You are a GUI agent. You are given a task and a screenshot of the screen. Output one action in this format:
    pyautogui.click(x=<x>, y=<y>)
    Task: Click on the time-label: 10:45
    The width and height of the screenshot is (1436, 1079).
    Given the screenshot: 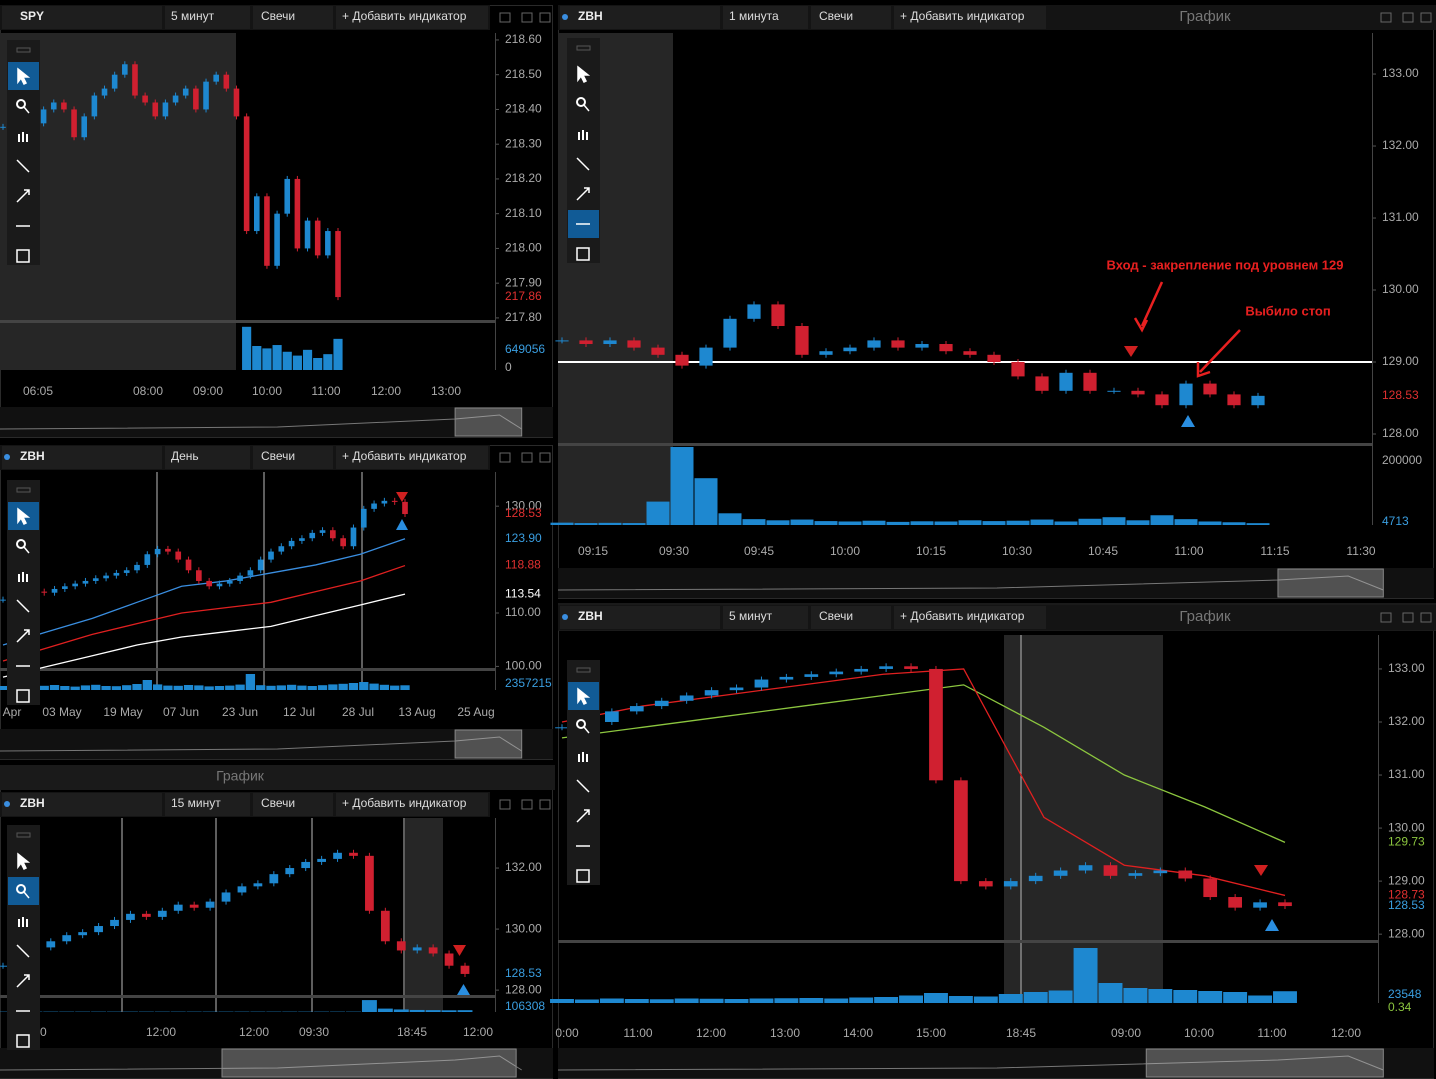 What is the action you would take?
    pyautogui.click(x=1103, y=551)
    